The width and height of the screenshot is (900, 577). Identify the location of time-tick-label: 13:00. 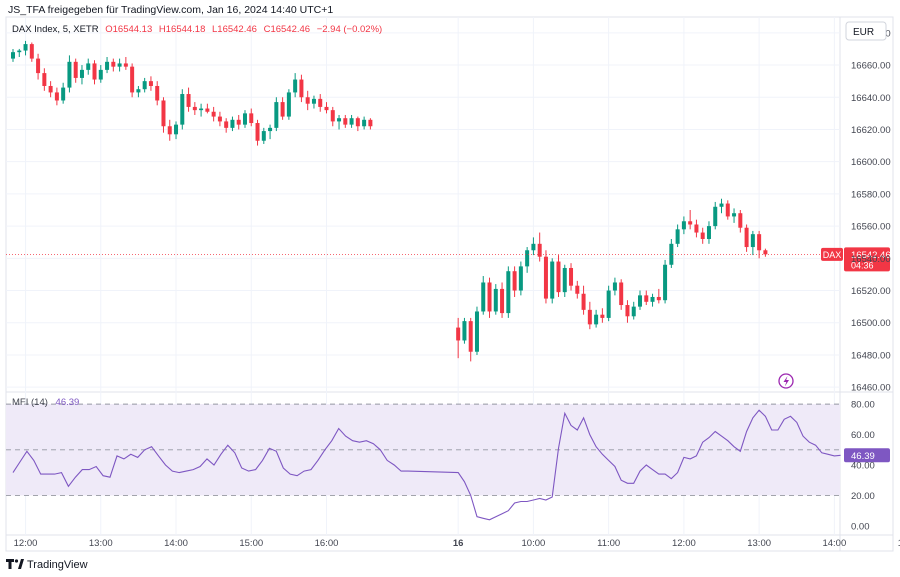
(759, 543).